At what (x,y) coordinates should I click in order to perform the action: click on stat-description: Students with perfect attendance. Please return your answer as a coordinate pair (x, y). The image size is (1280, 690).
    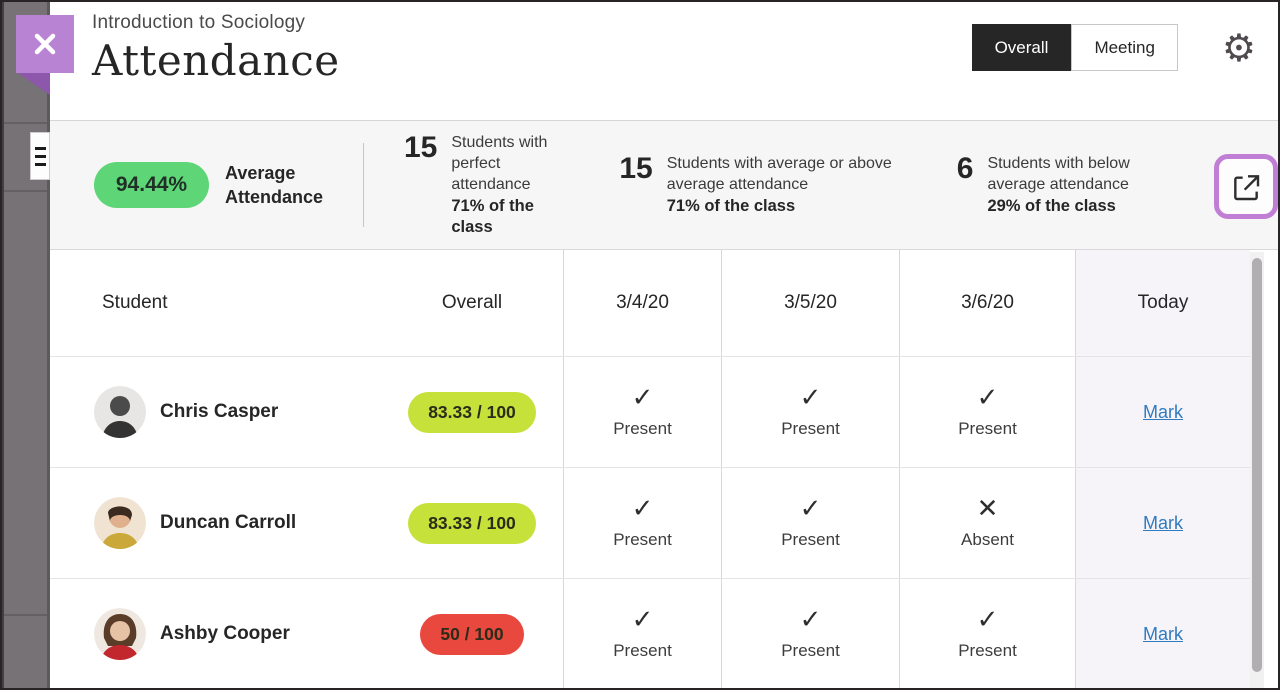
    Looking at the image, I should click on (499, 163).